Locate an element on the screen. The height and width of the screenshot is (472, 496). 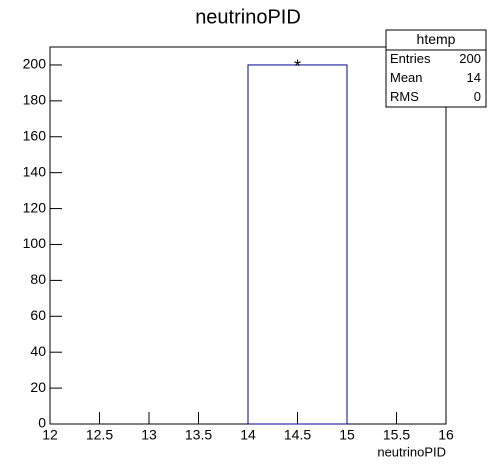
marker: * is located at coordinates (297, 67).